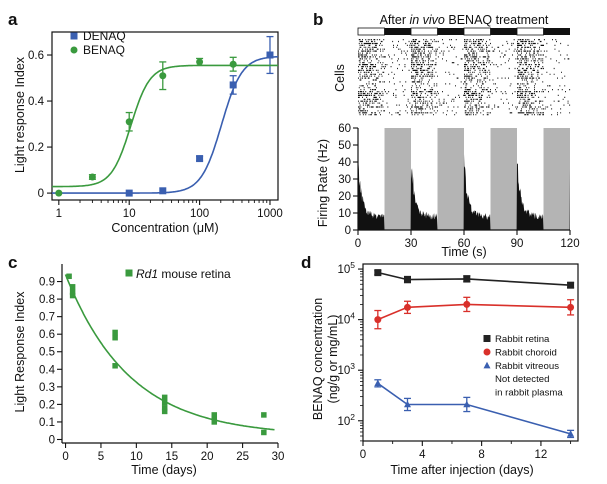 The height and width of the screenshot is (484, 607). Describe the element at coordinates (199, 214) in the screenshot. I see `panel-a-x-tick-label: 100` at that location.